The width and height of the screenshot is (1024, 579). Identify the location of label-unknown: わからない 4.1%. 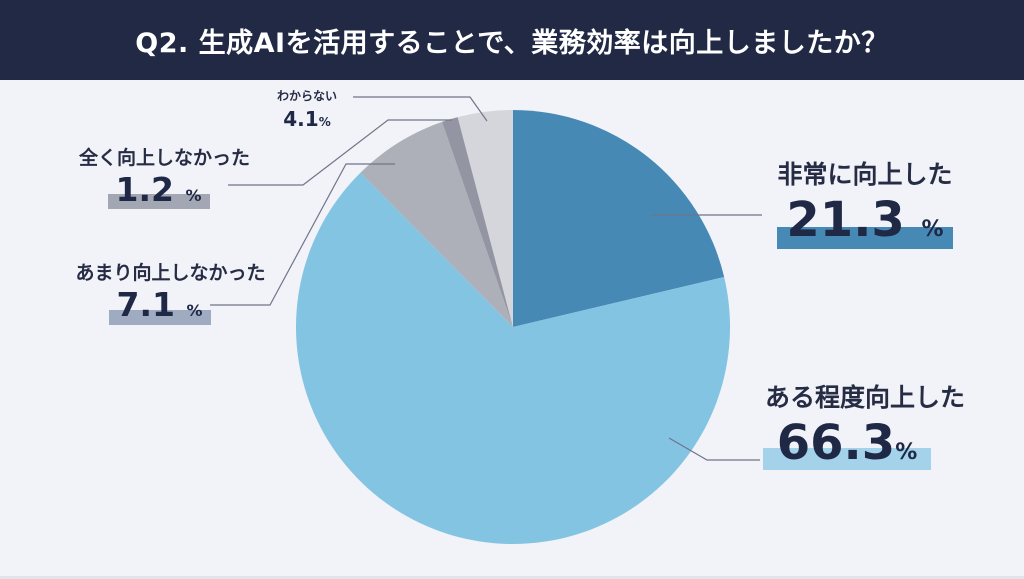
(307, 109).